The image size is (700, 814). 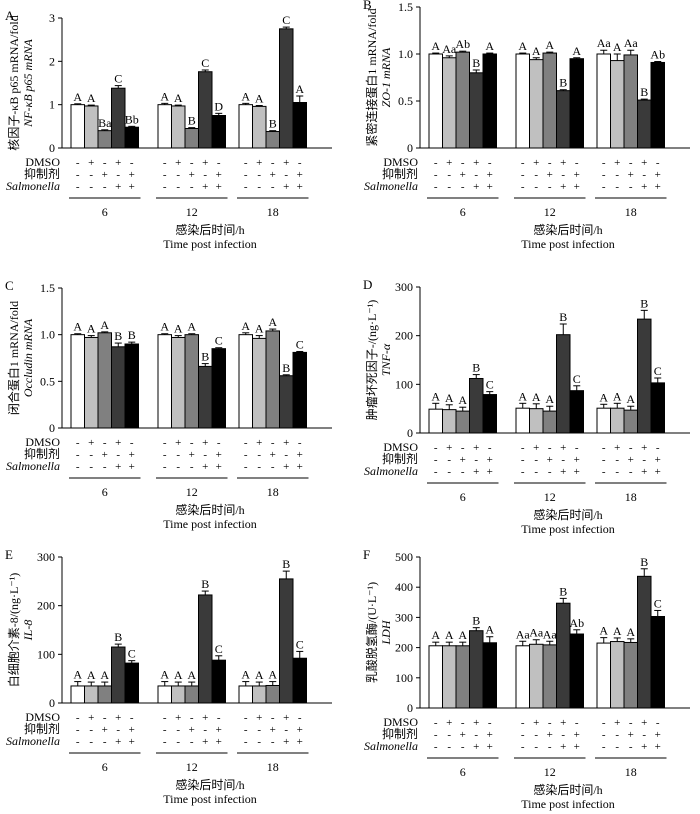 What do you see at coordinates (410, 148) in the screenshot?
I see `y-tick-label: 0` at bounding box center [410, 148].